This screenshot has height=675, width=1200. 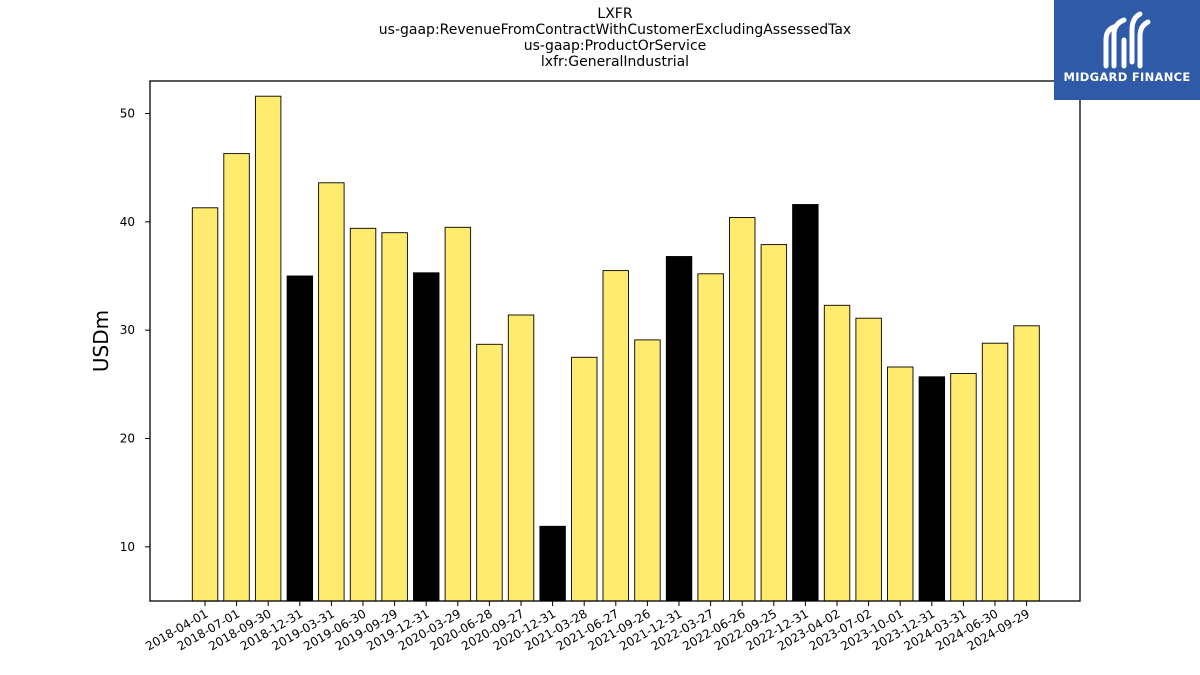 What do you see at coordinates (615, 62) in the screenshot?
I see `title-line-member: lxfr:GeneralIndustrial` at bounding box center [615, 62].